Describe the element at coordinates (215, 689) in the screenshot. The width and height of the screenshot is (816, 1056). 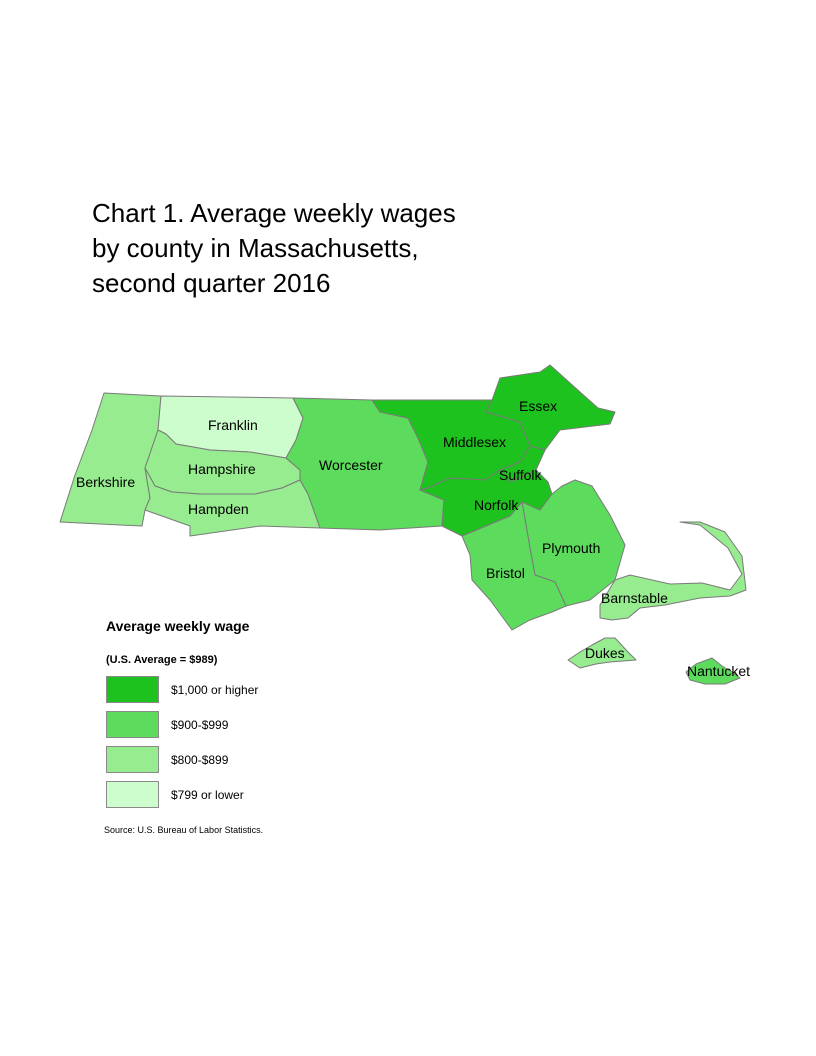
I see `legend-label: $1,000 or higher` at that location.